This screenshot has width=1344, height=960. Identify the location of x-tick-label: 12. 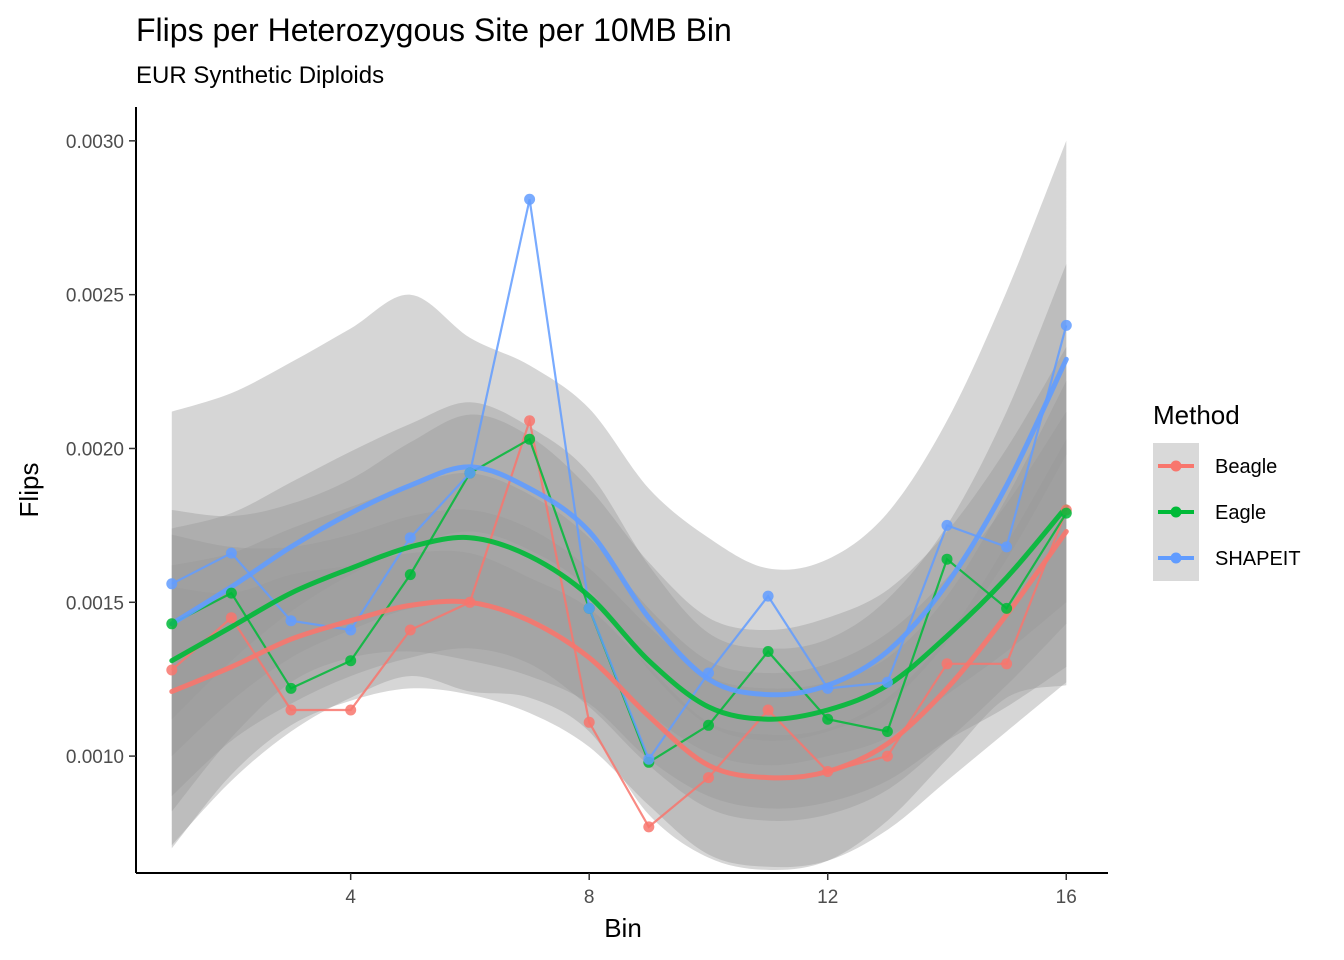
(827, 897).